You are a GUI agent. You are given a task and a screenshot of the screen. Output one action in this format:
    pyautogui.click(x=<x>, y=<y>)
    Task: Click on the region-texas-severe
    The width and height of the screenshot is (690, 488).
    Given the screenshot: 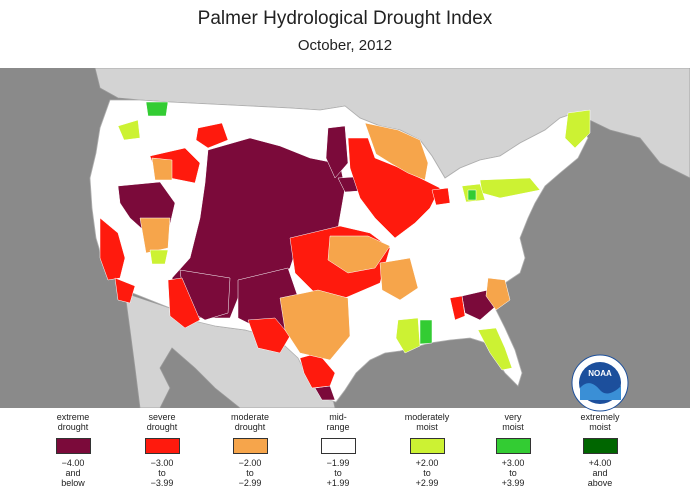 What is the action you would take?
    pyautogui.click(x=269, y=335)
    